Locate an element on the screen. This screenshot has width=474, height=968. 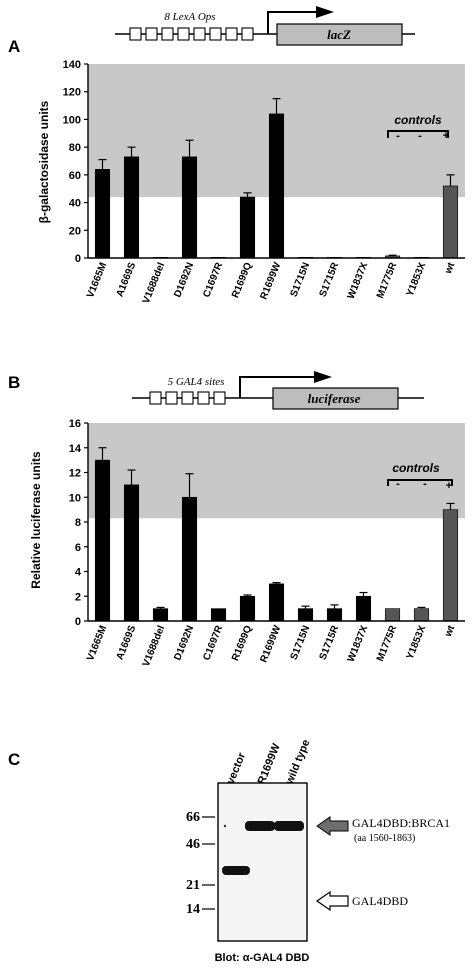
bar-b-s1715n is located at coordinates (305, 615).